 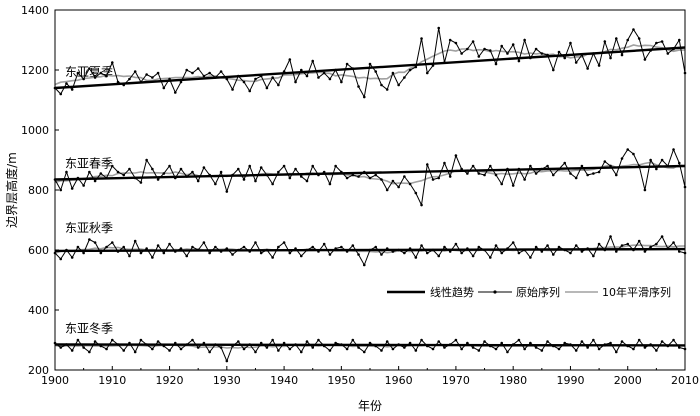 What do you see at coordinates (370, 342) in the screenshot?
I see `panel-4: 东亚冬季` at bounding box center [370, 342].